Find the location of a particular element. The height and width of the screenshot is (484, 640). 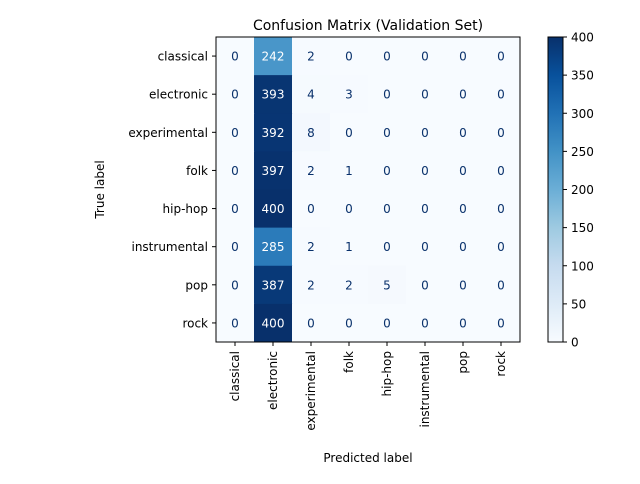

x-tick-label: pop is located at coordinates (463, 362).